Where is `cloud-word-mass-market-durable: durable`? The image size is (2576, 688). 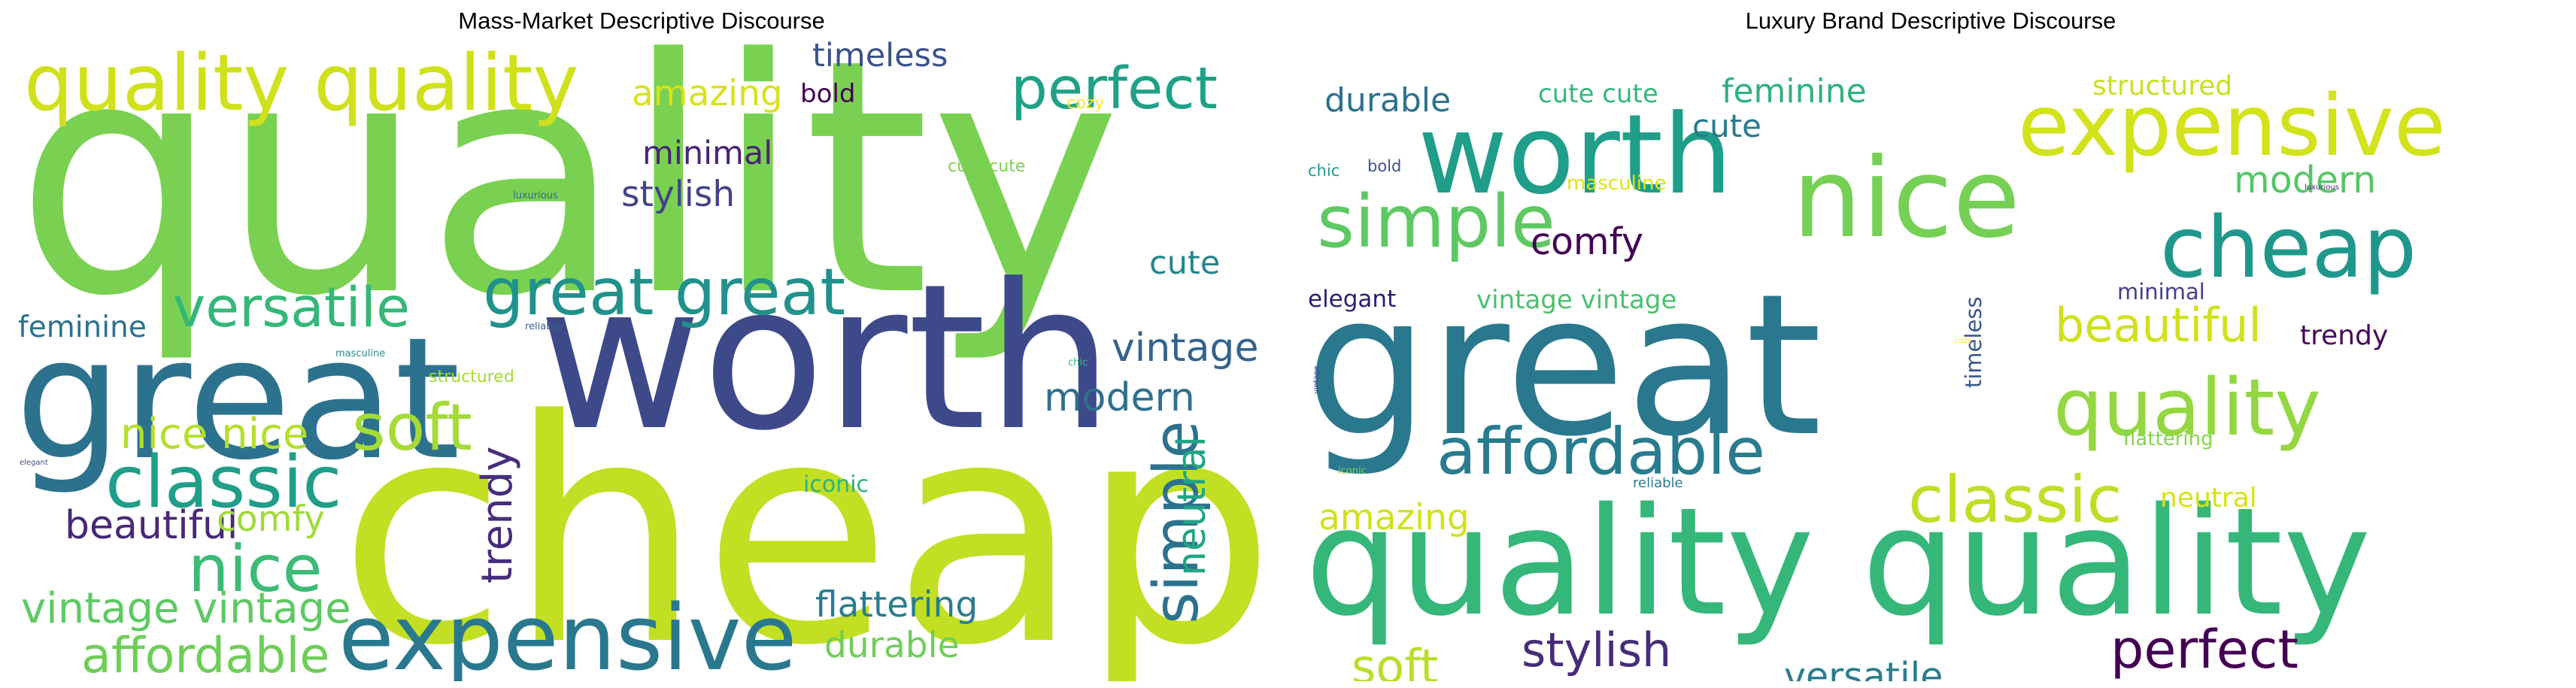
cloud-word-mass-market-durable: durable is located at coordinates (892, 645).